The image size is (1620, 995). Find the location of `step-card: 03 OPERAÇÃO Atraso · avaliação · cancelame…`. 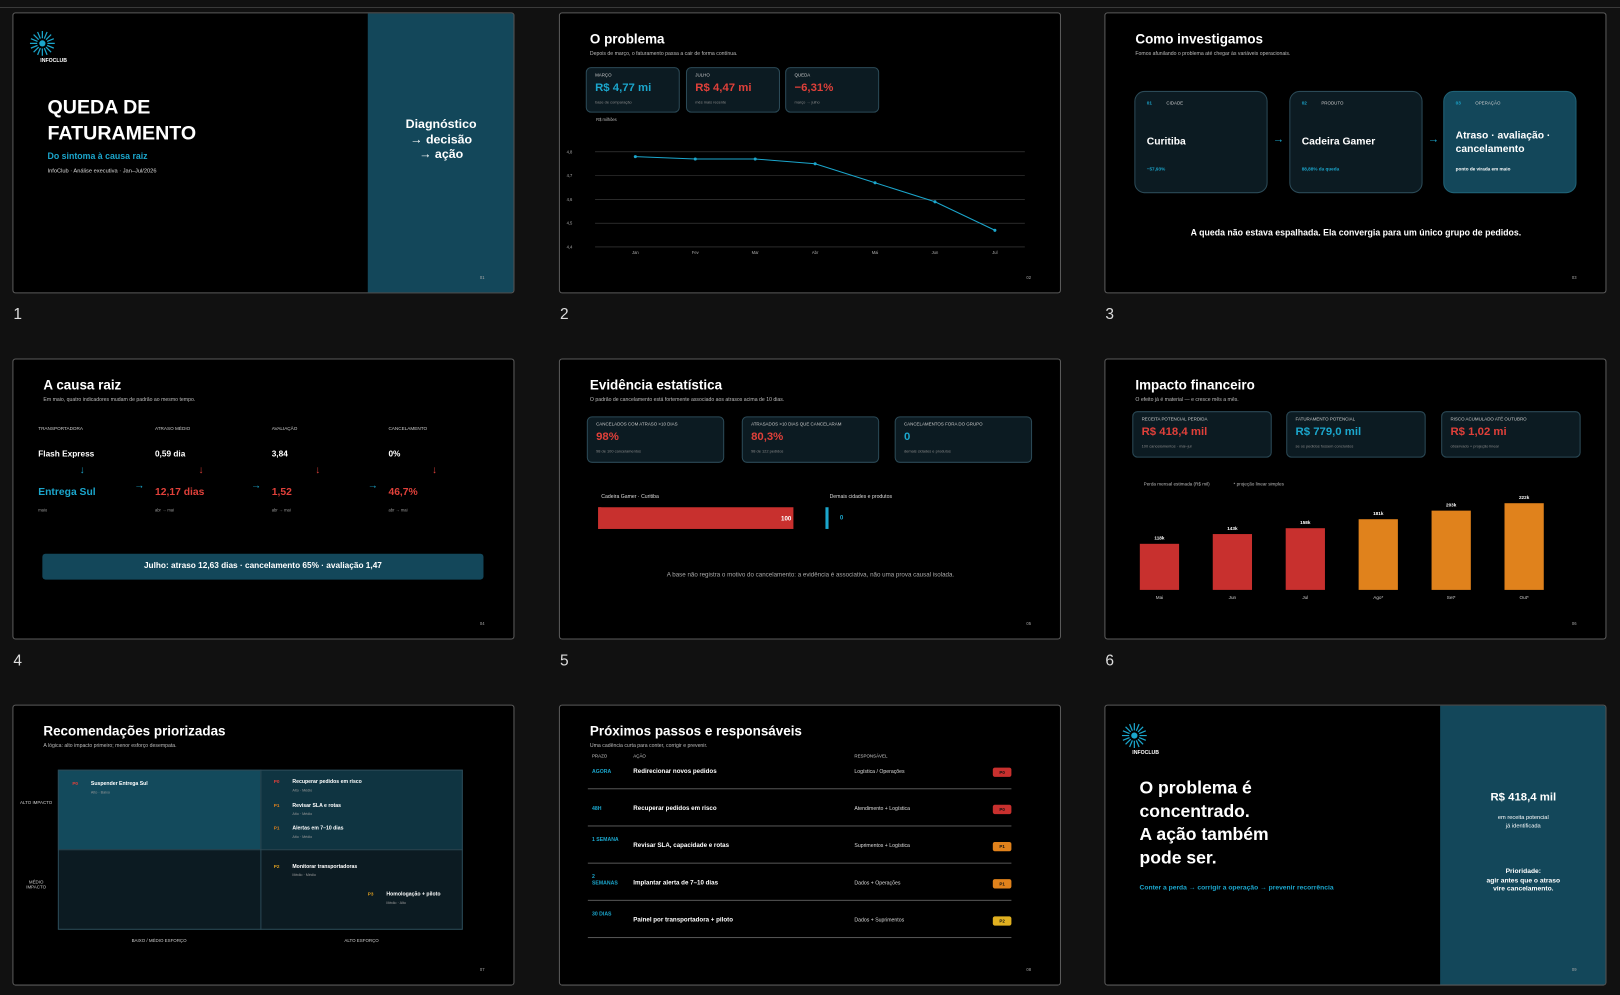

step-card: 03 OPERAÇÃO Atraso · avaliação · cancelame… is located at coordinates (1510, 142).